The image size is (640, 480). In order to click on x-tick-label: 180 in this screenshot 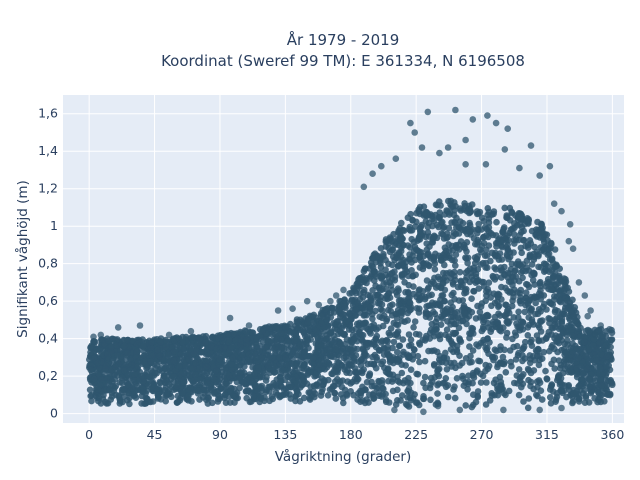, I will do `click(351, 434)`.